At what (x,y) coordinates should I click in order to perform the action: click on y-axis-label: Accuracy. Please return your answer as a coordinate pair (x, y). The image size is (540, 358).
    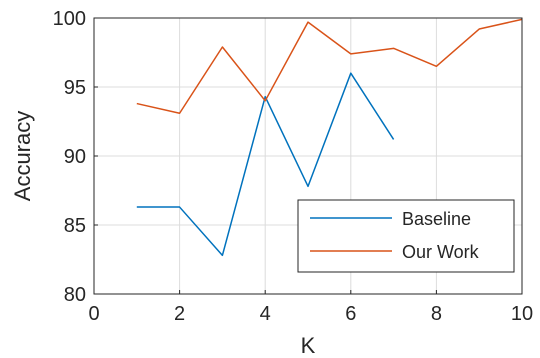
    Looking at the image, I should click on (22, 156).